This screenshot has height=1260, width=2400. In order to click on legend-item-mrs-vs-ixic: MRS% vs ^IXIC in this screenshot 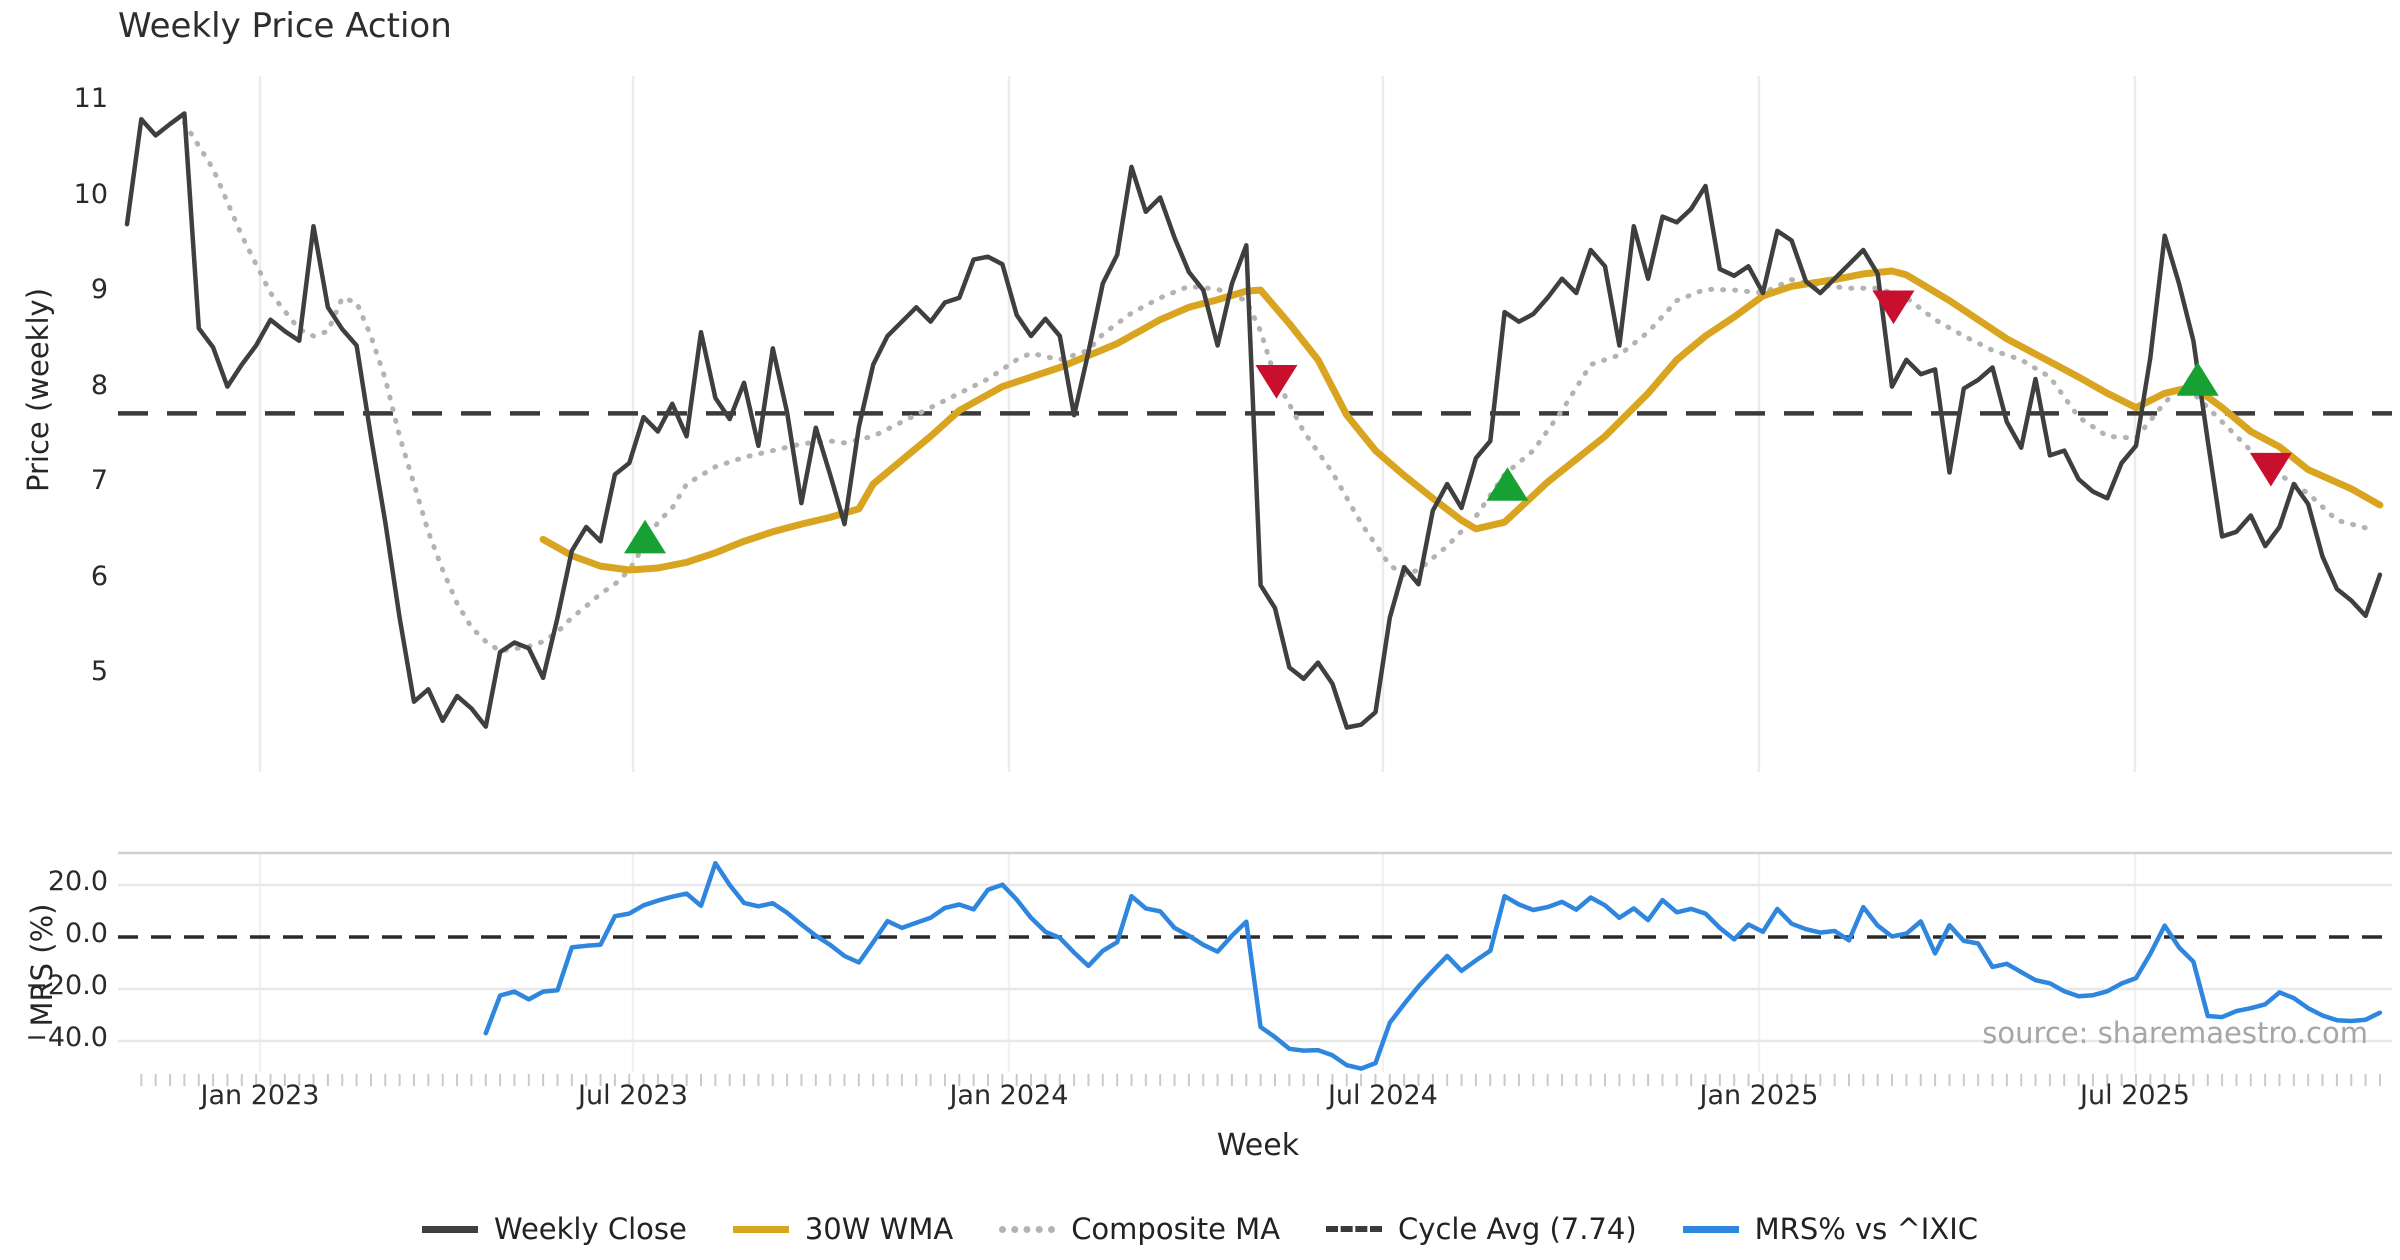, I will do `click(1830, 1229)`.